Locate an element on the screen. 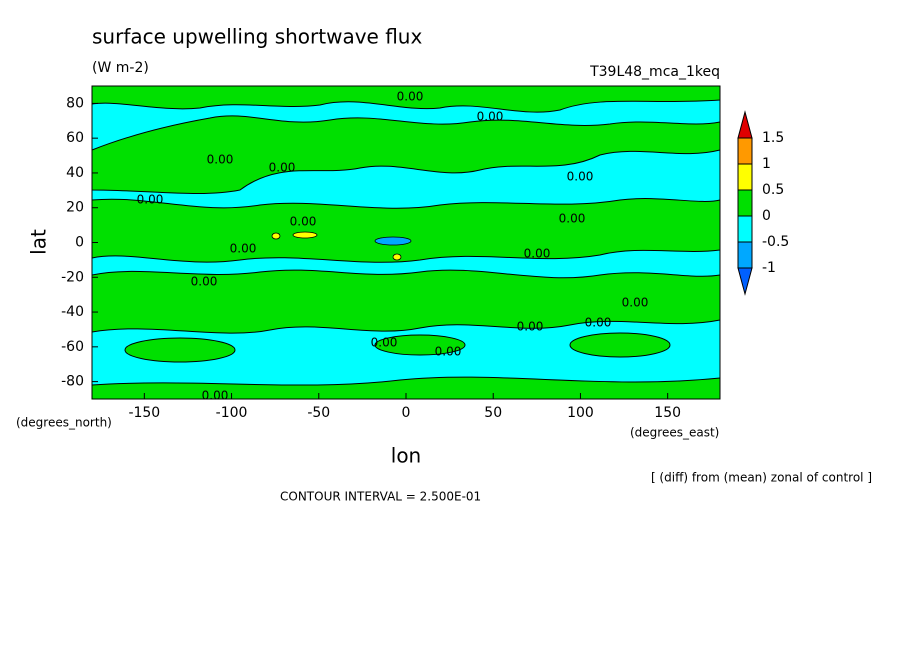 Image resolution: width=904 pixels, height=654 pixels. x-axis-label: lon is located at coordinates (406, 456).